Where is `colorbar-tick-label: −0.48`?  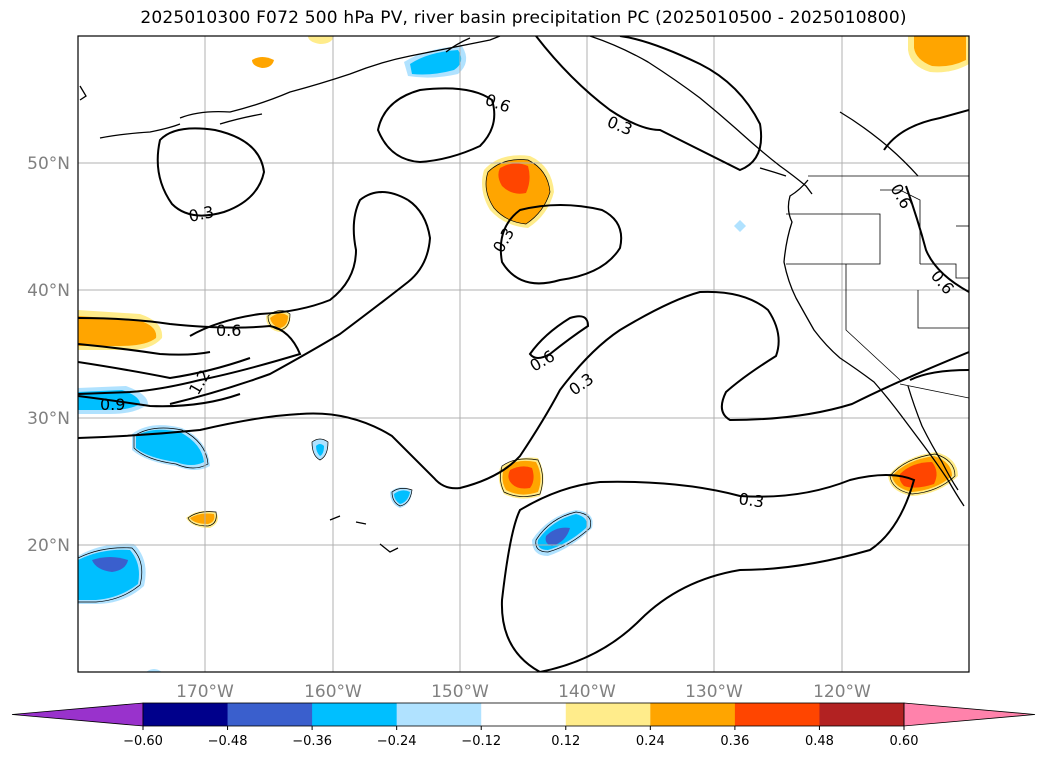 colorbar-tick-label: −0.48 is located at coordinates (228, 741).